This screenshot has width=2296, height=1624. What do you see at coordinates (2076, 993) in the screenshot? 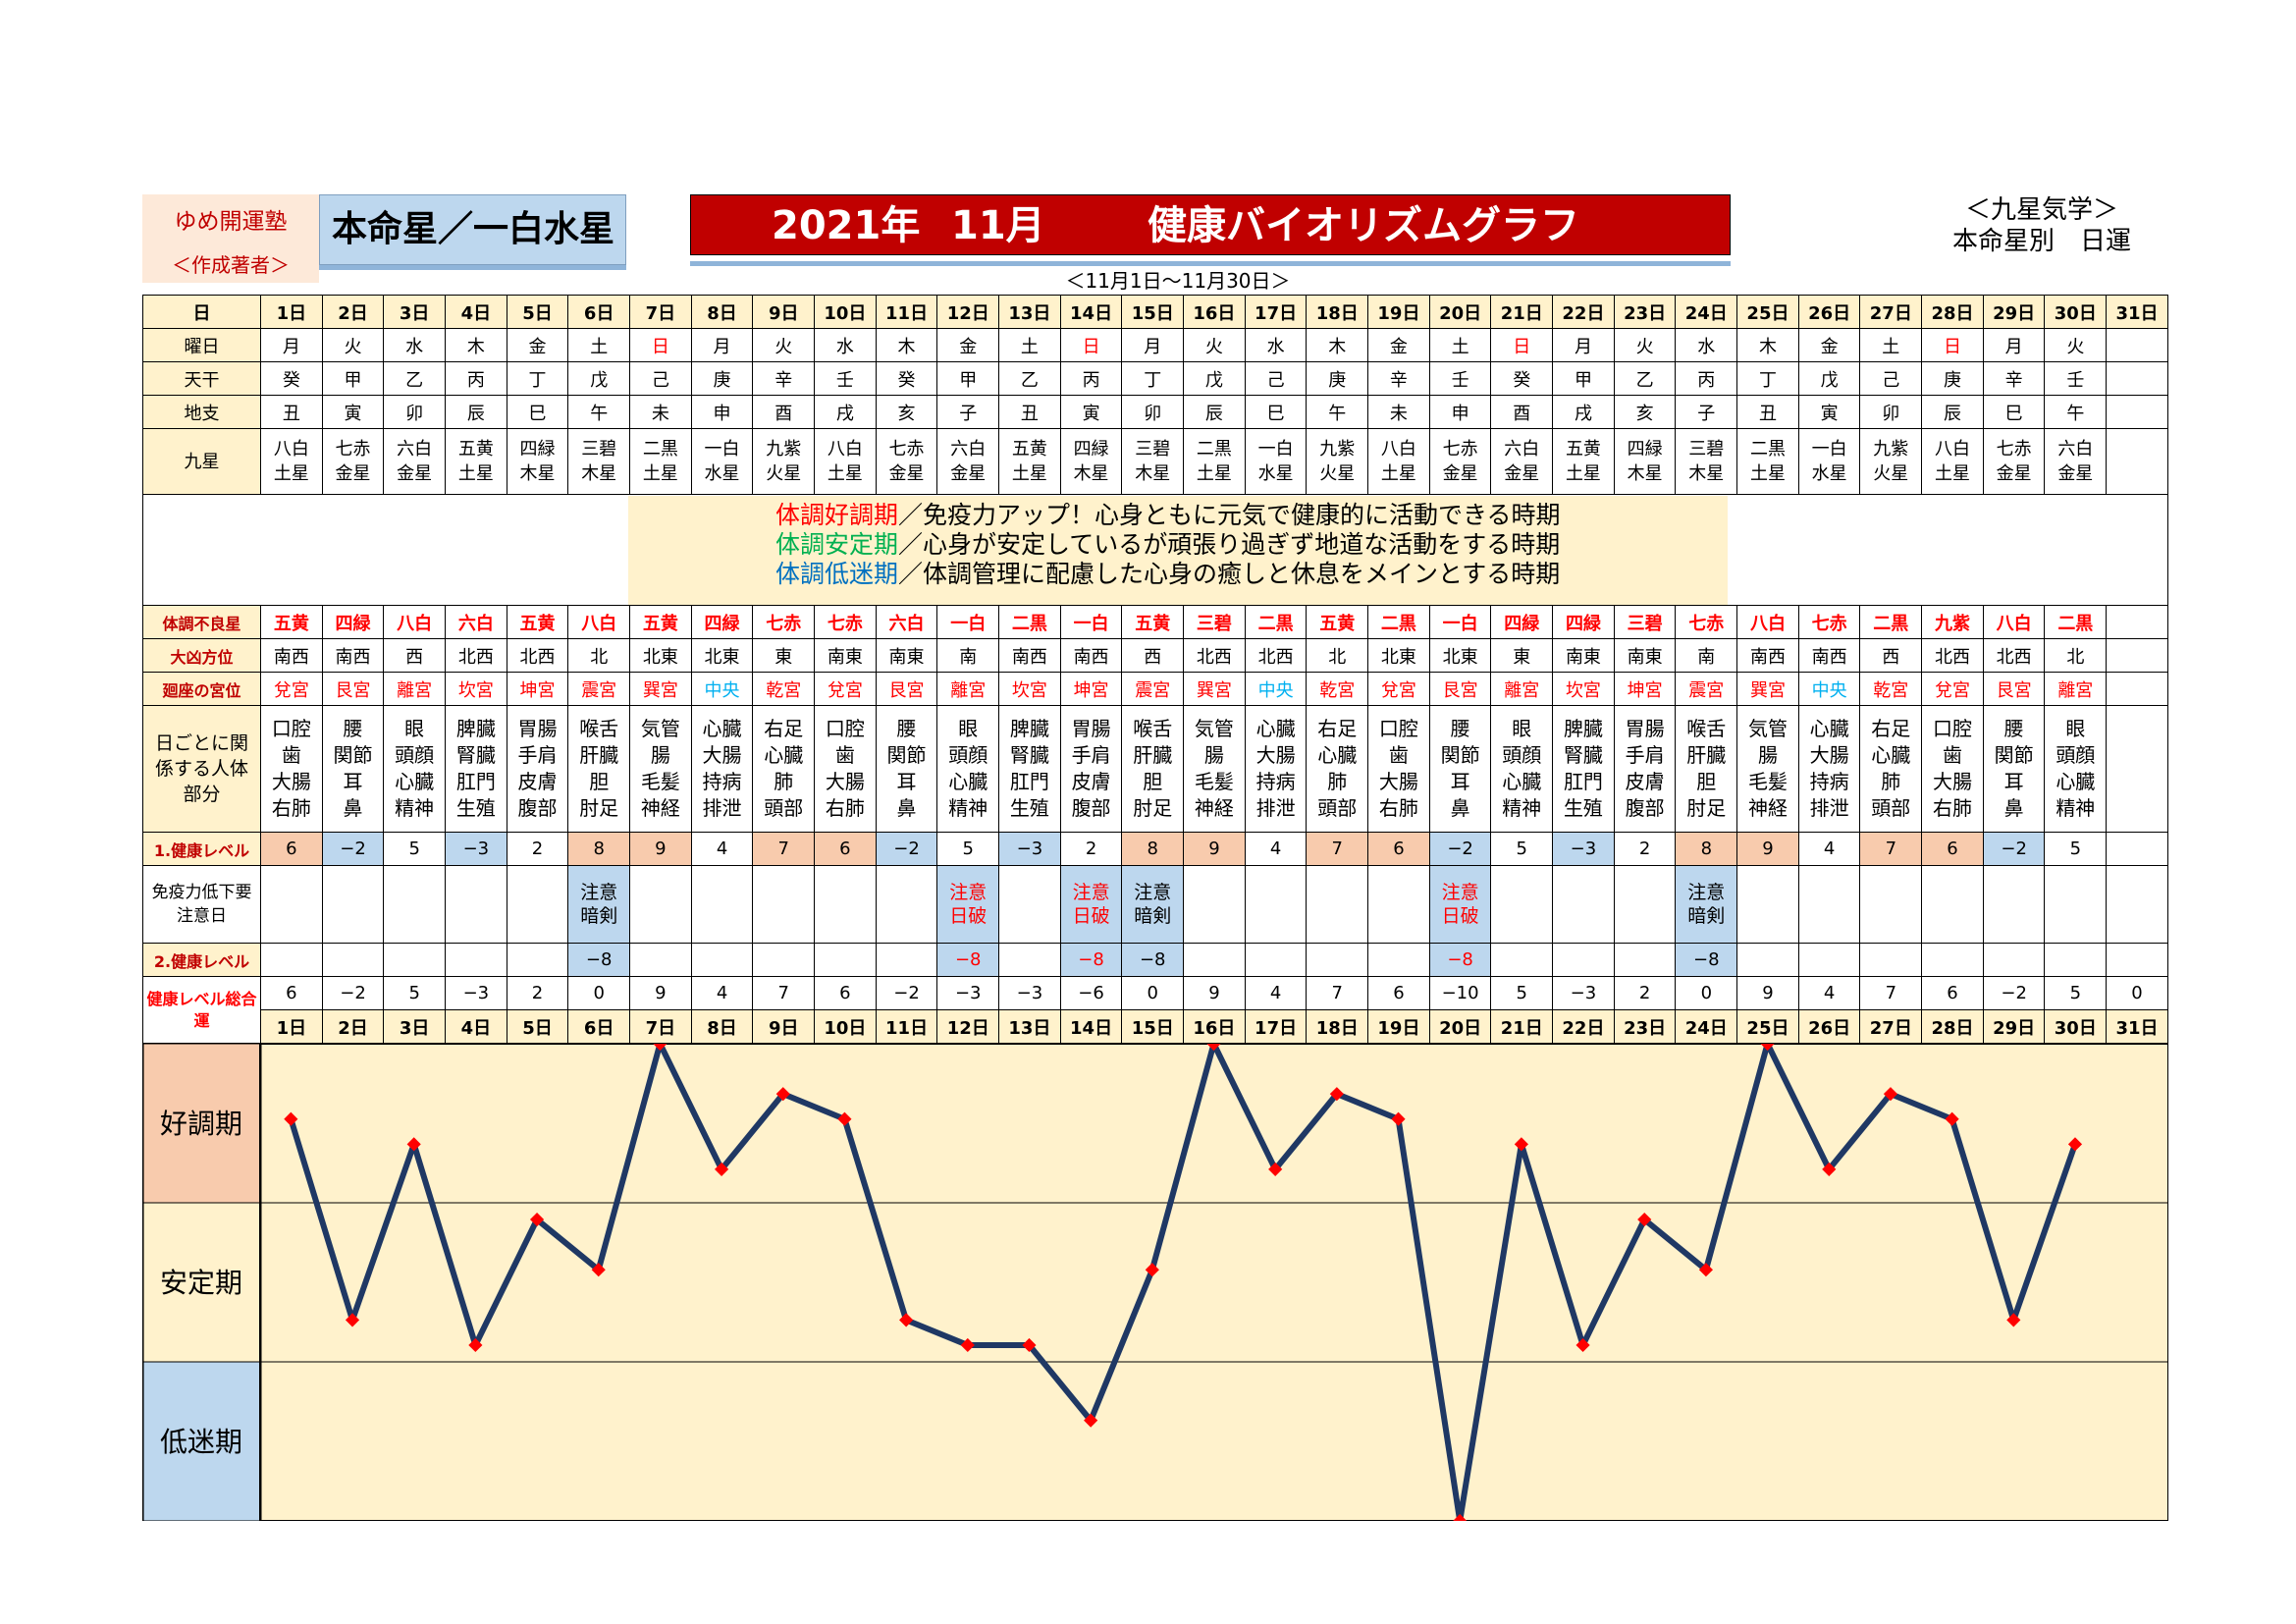
I see `total-cell: 5` at bounding box center [2076, 993].